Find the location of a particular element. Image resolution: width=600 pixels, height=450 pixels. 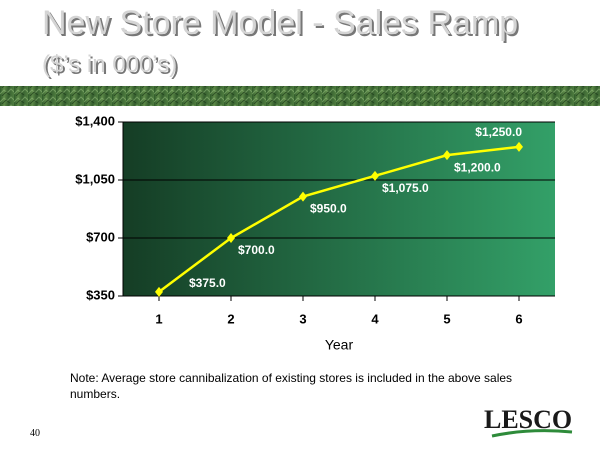

title-shadow: New Store Model - Sales Ramp is located at coordinates (282, 25).